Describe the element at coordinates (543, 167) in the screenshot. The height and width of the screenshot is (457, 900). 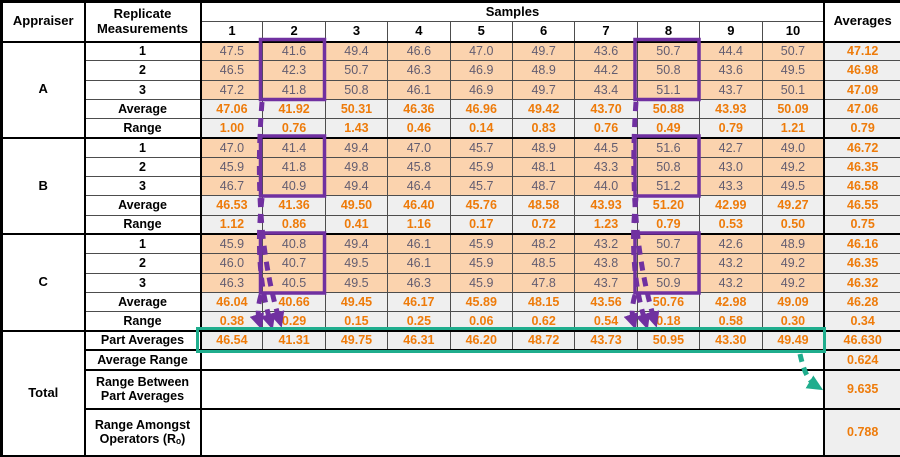
I see `measurement-cell: 48.1` at that location.